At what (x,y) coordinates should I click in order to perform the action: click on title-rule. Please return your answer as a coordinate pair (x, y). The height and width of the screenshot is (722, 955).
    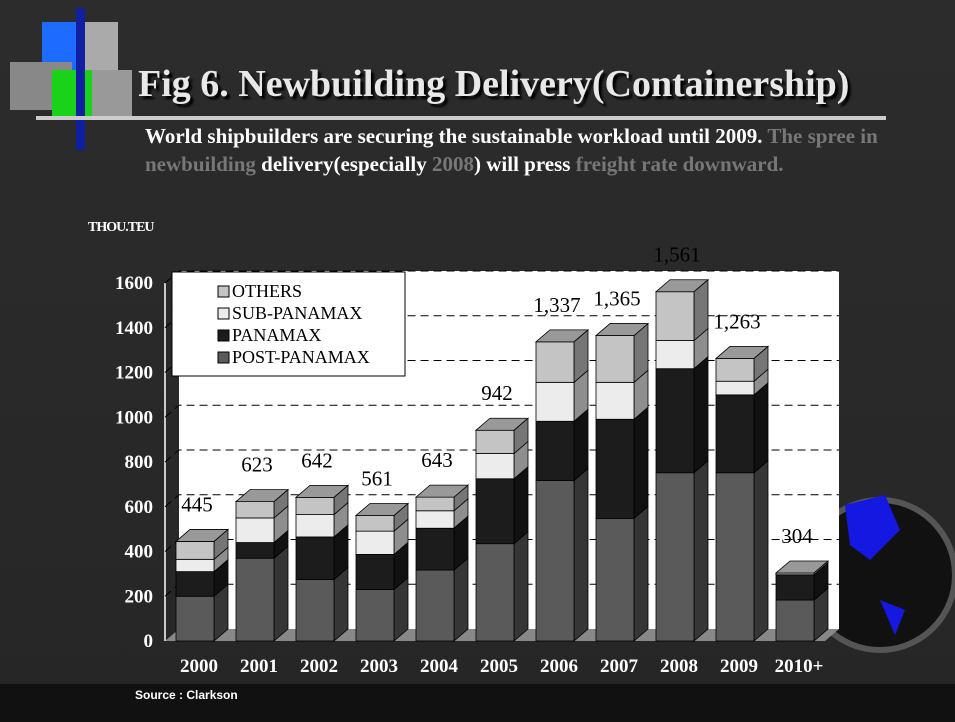
    Looking at the image, I should click on (461, 118).